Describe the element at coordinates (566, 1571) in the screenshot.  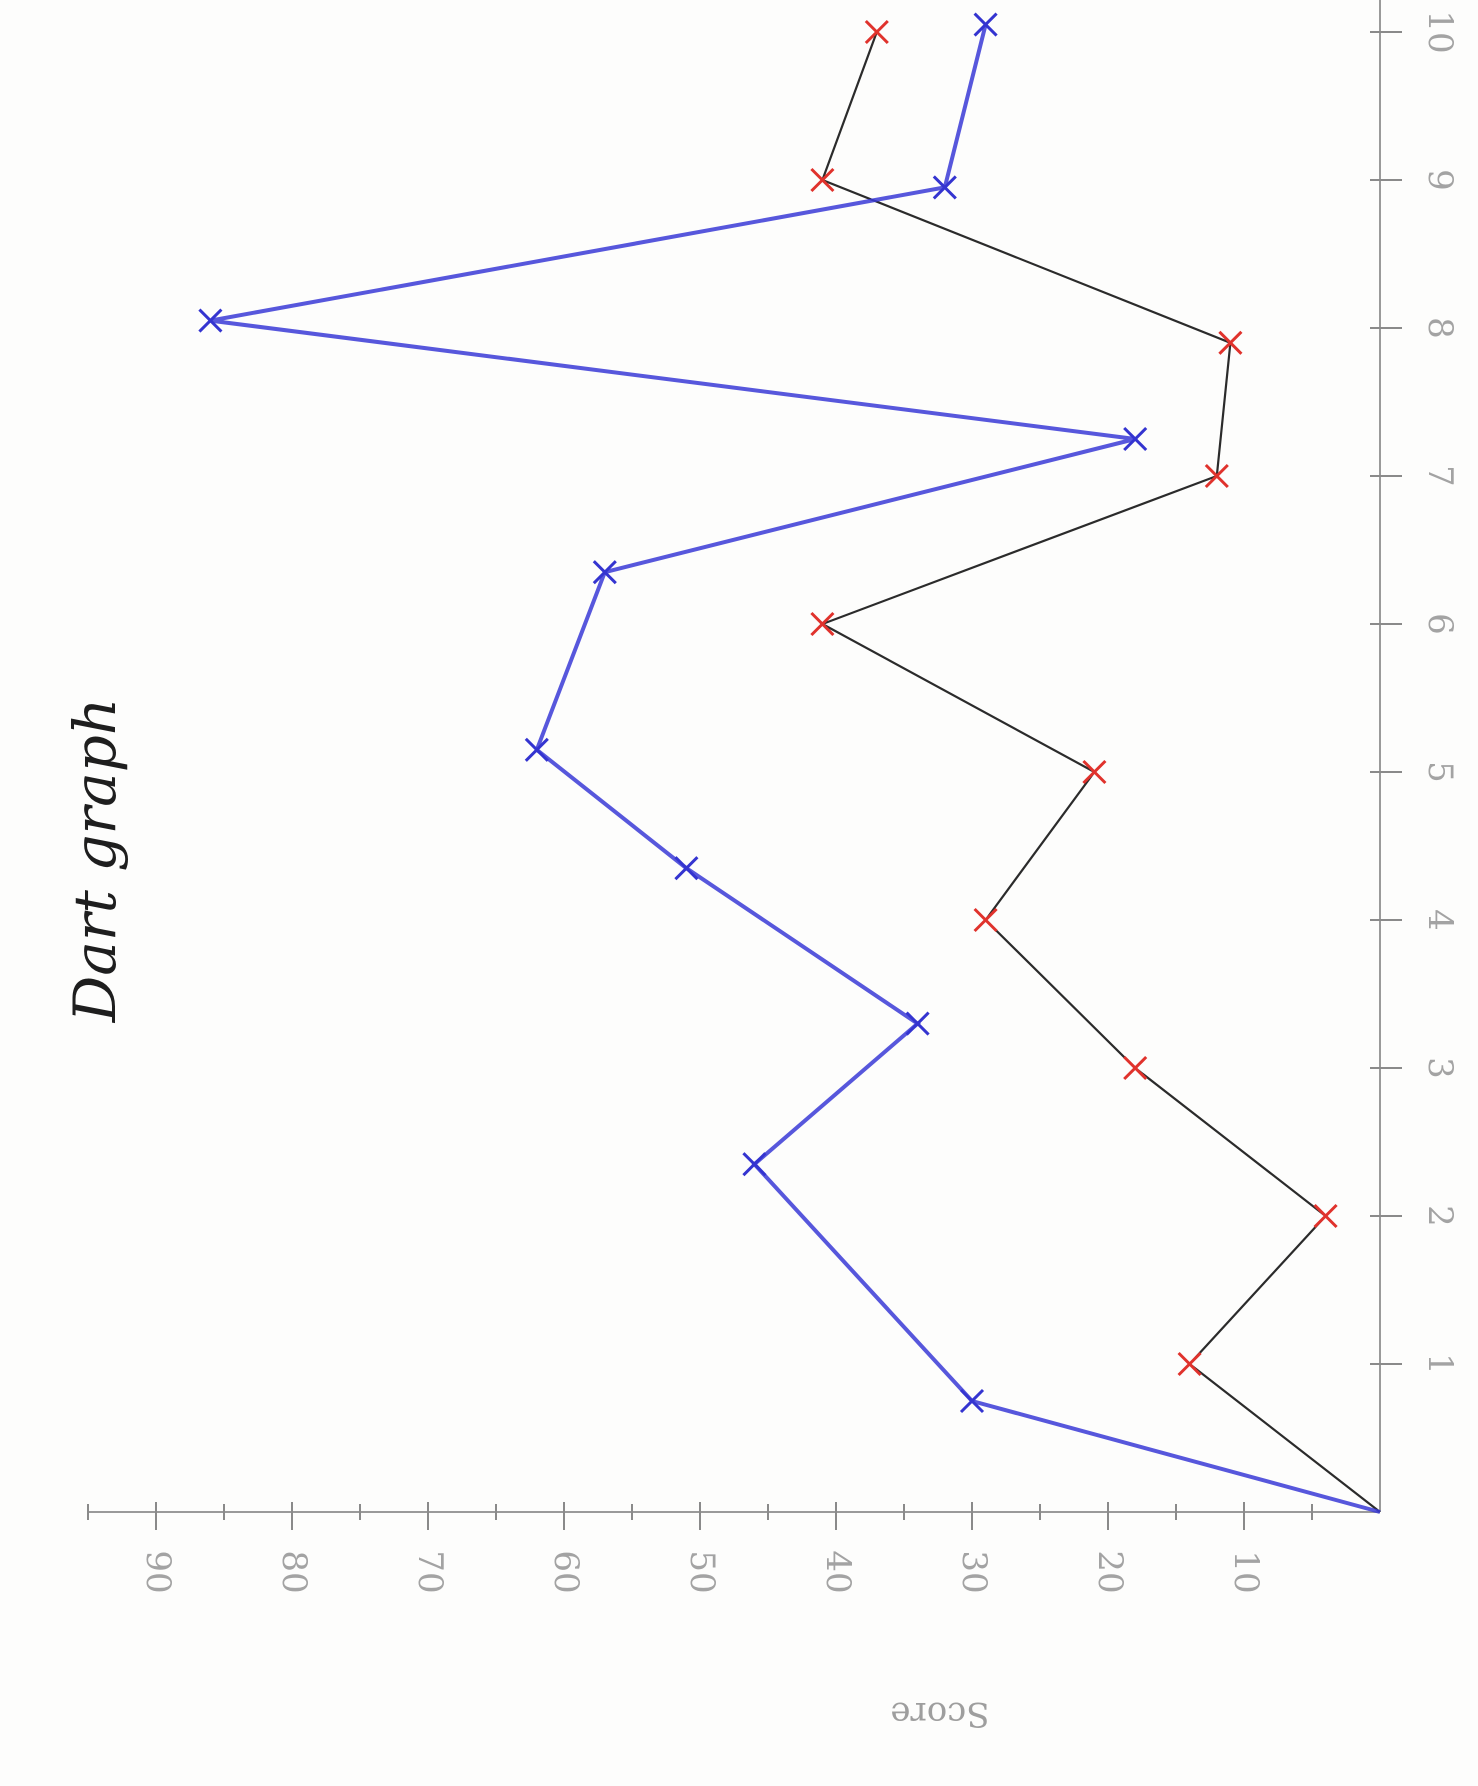
I see `y-tick-label: 60` at that location.